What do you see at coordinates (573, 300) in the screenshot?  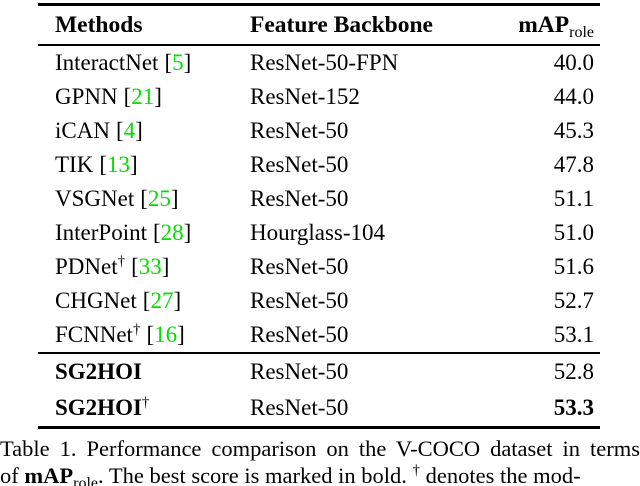 I see `map-cell: 52.7` at bounding box center [573, 300].